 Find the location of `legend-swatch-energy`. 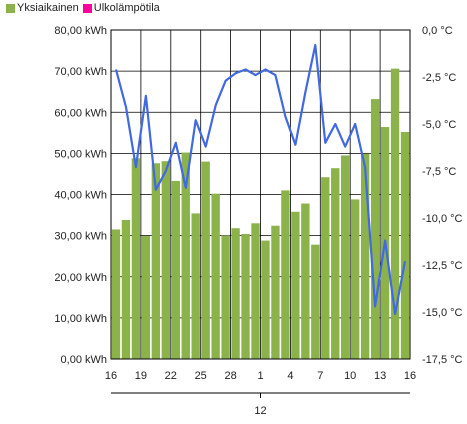

legend-swatch-energy is located at coordinates (10, 8).